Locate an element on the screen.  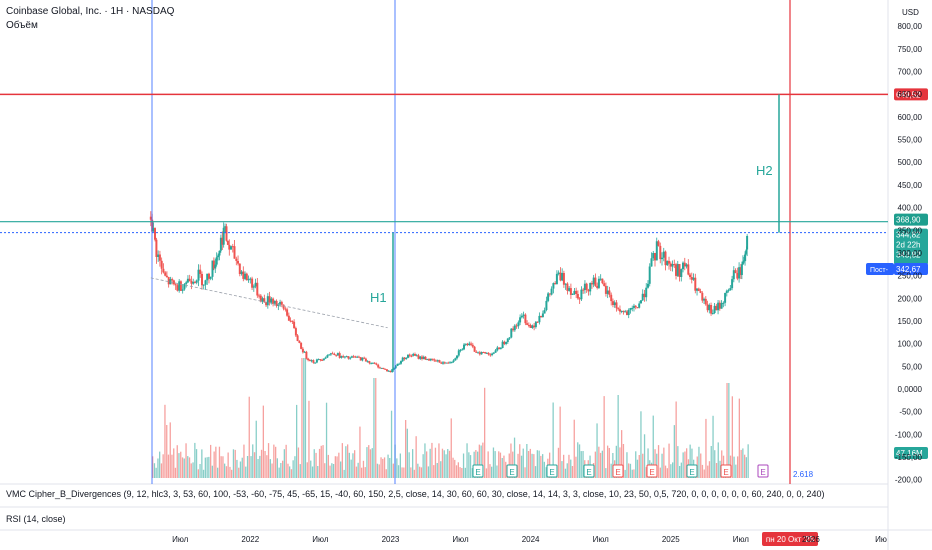
h2-label: H2 is located at coordinates (764, 170).